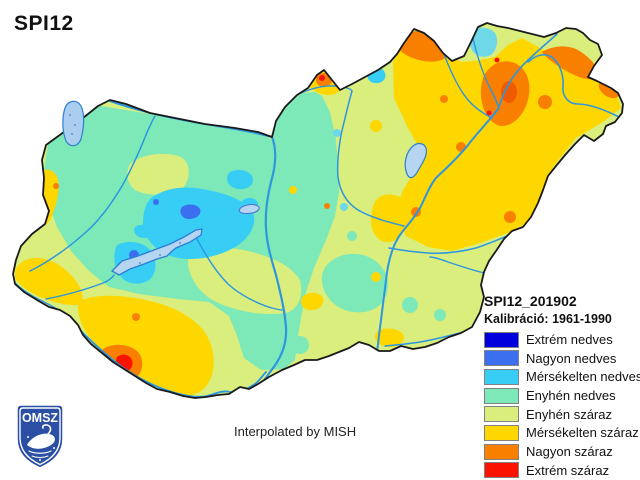  What do you see at coordinates (44, 23) in the screenshot?
I see `page-title: SPI12` at bounding box center [44, 23].